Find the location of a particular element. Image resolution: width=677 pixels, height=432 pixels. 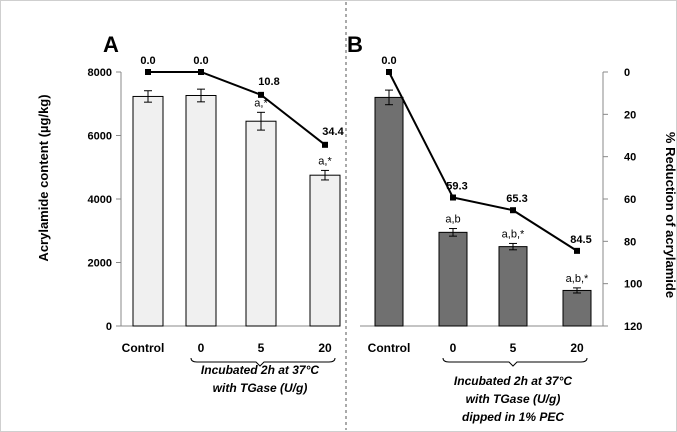

panel-b-title: B is located at coordinates (355, 44).